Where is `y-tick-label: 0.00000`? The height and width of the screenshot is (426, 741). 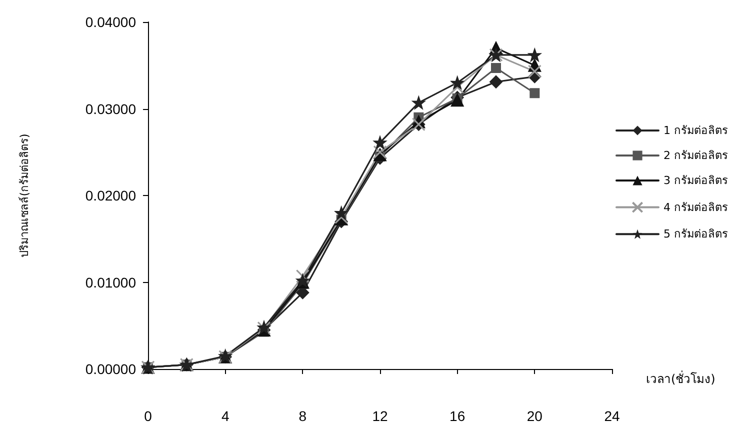 y-tick-label: 0.00000 is located at coordinates (110, 369).